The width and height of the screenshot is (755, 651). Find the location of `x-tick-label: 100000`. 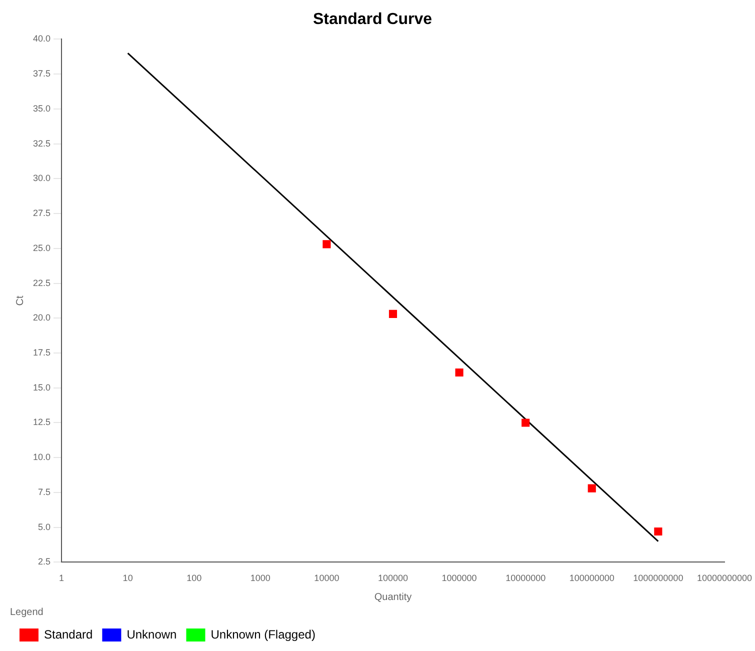

x-tick-label: 100000 is located at coordinates (393, 578).